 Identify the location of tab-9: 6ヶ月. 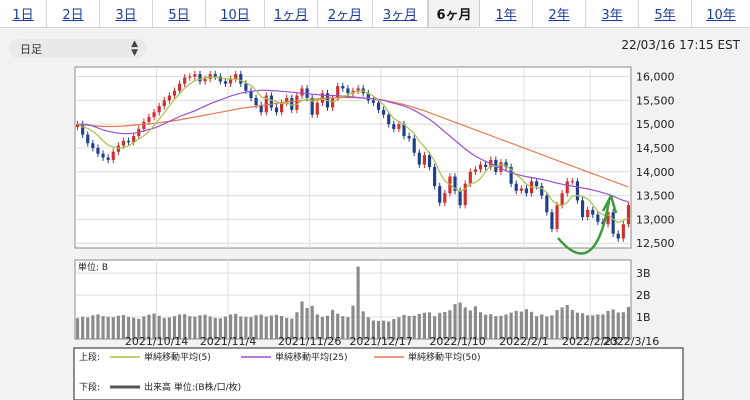
(454, 13).